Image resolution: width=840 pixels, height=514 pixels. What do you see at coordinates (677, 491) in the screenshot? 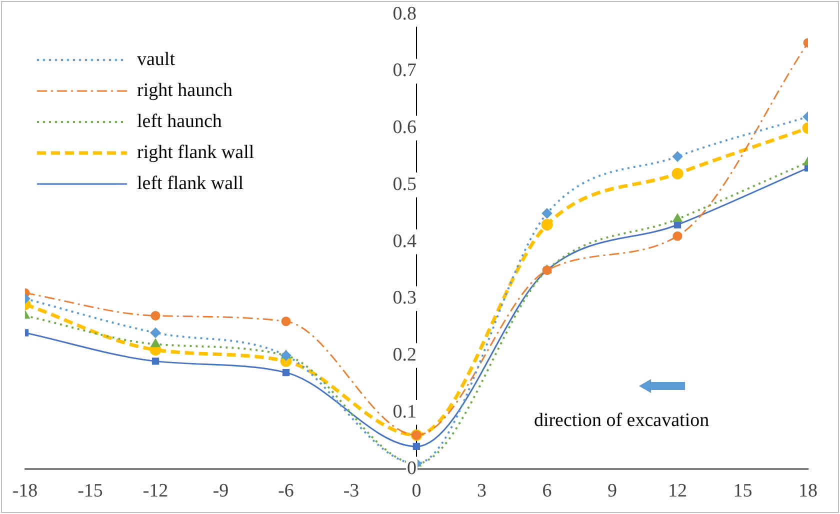
I see `x-tick-label: 12` at bounding box center [677, 491].